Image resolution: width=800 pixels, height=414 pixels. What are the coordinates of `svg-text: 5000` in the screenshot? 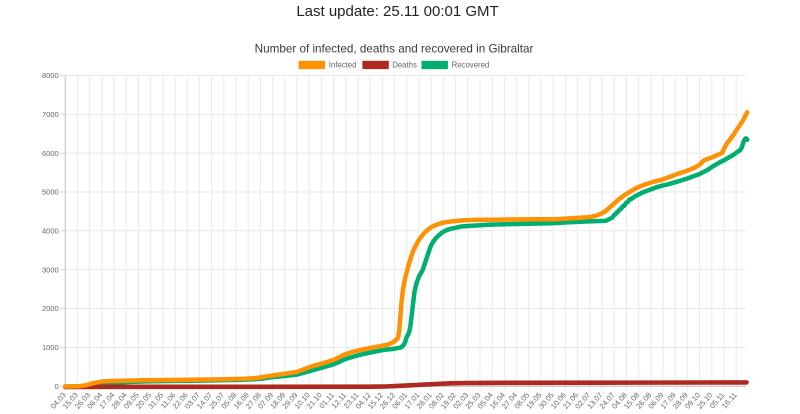 It's located at (50, 192).